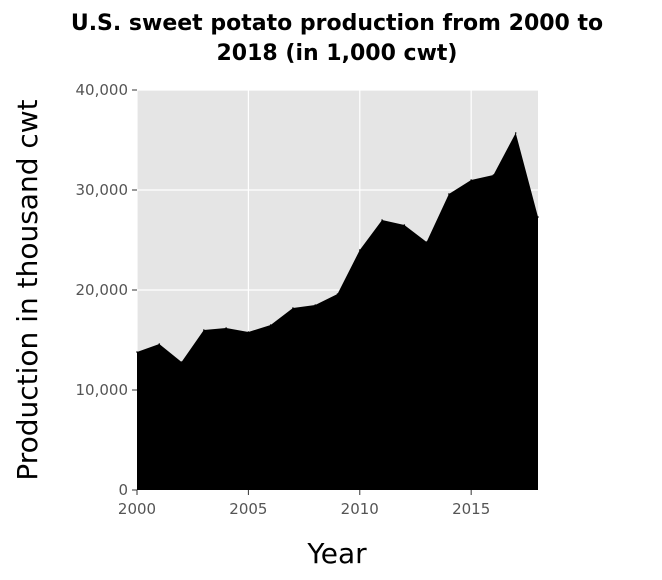 The image size is (662, 580). What do you see at coordinates (471, 509) in the screenshot?
I see `x-tick-label: 2015` at bounding box center [471, 509].